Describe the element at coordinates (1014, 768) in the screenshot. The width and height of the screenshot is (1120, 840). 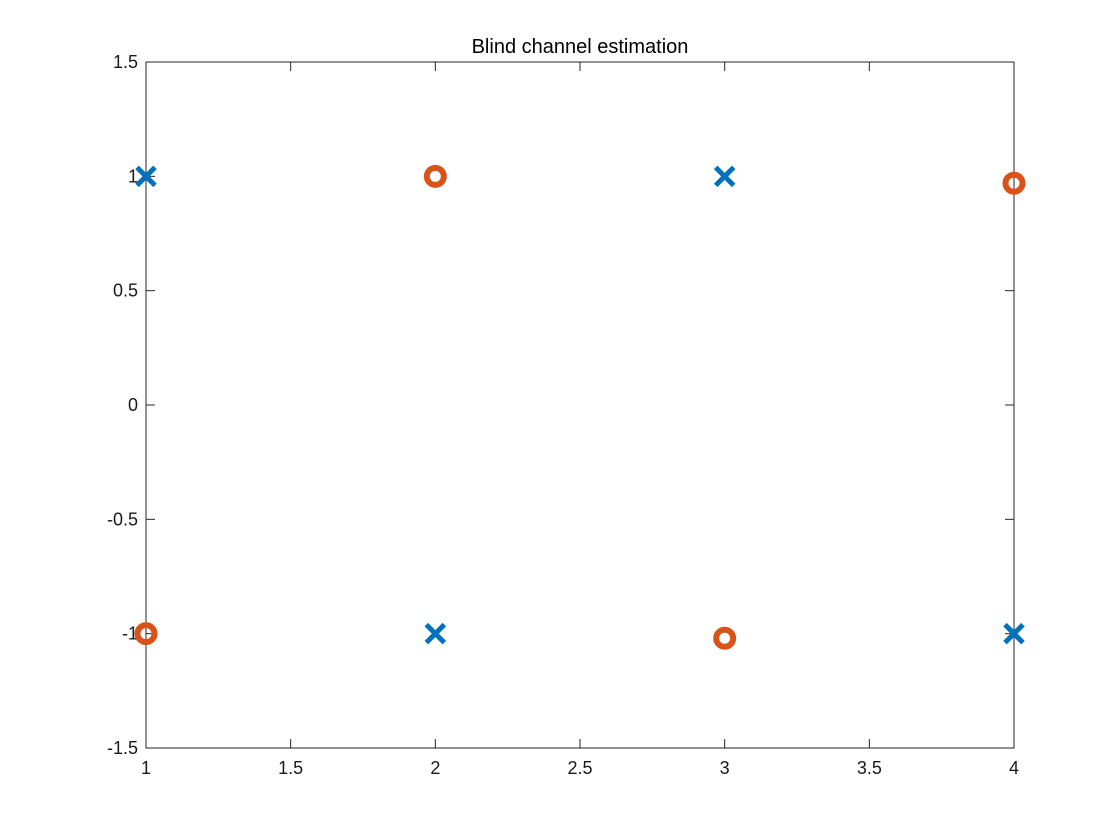
I see `x-tick-label: 4` at that location.